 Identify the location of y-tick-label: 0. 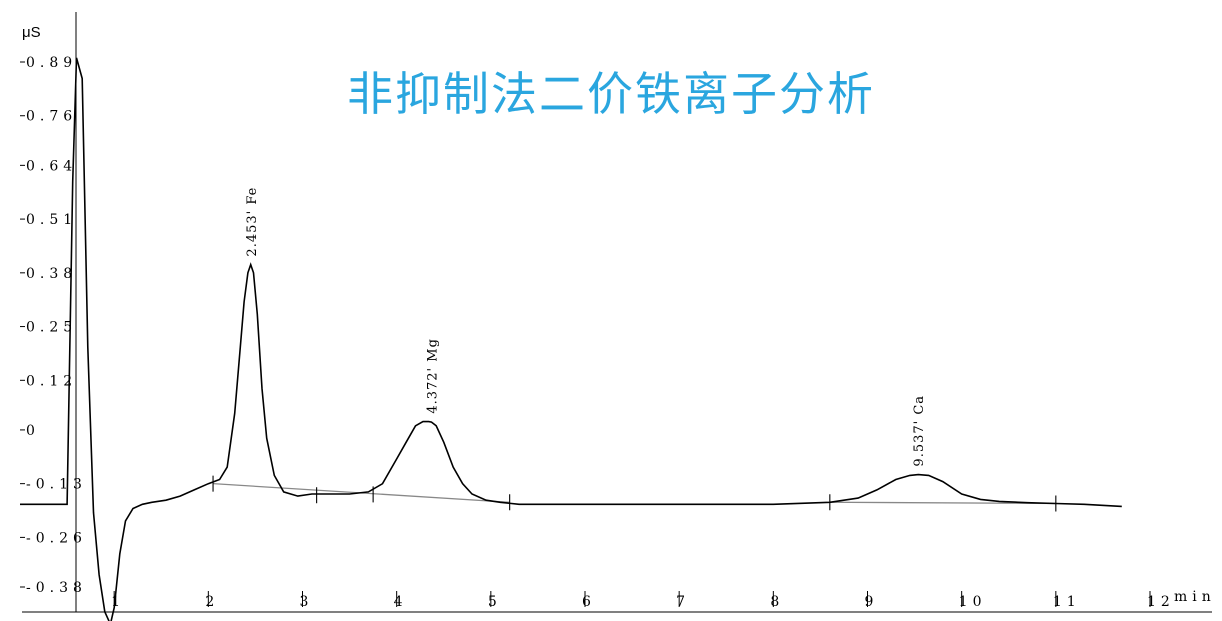
(33, 431).